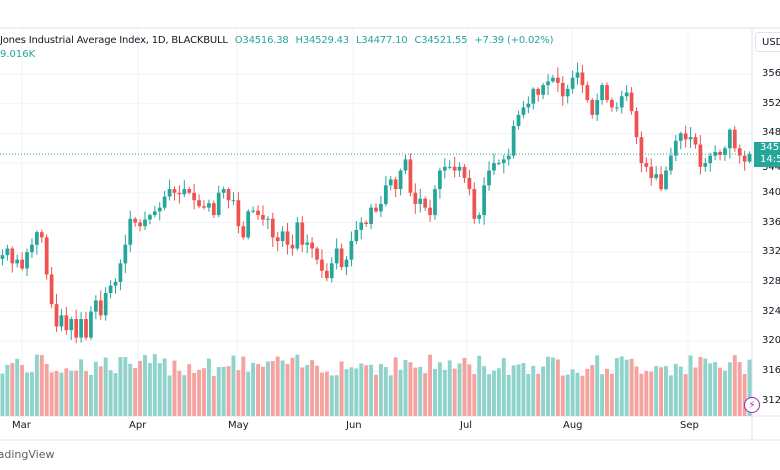 The image size is (780, 470). I want to click on price-axis-label: 32000, so click(771, 341).